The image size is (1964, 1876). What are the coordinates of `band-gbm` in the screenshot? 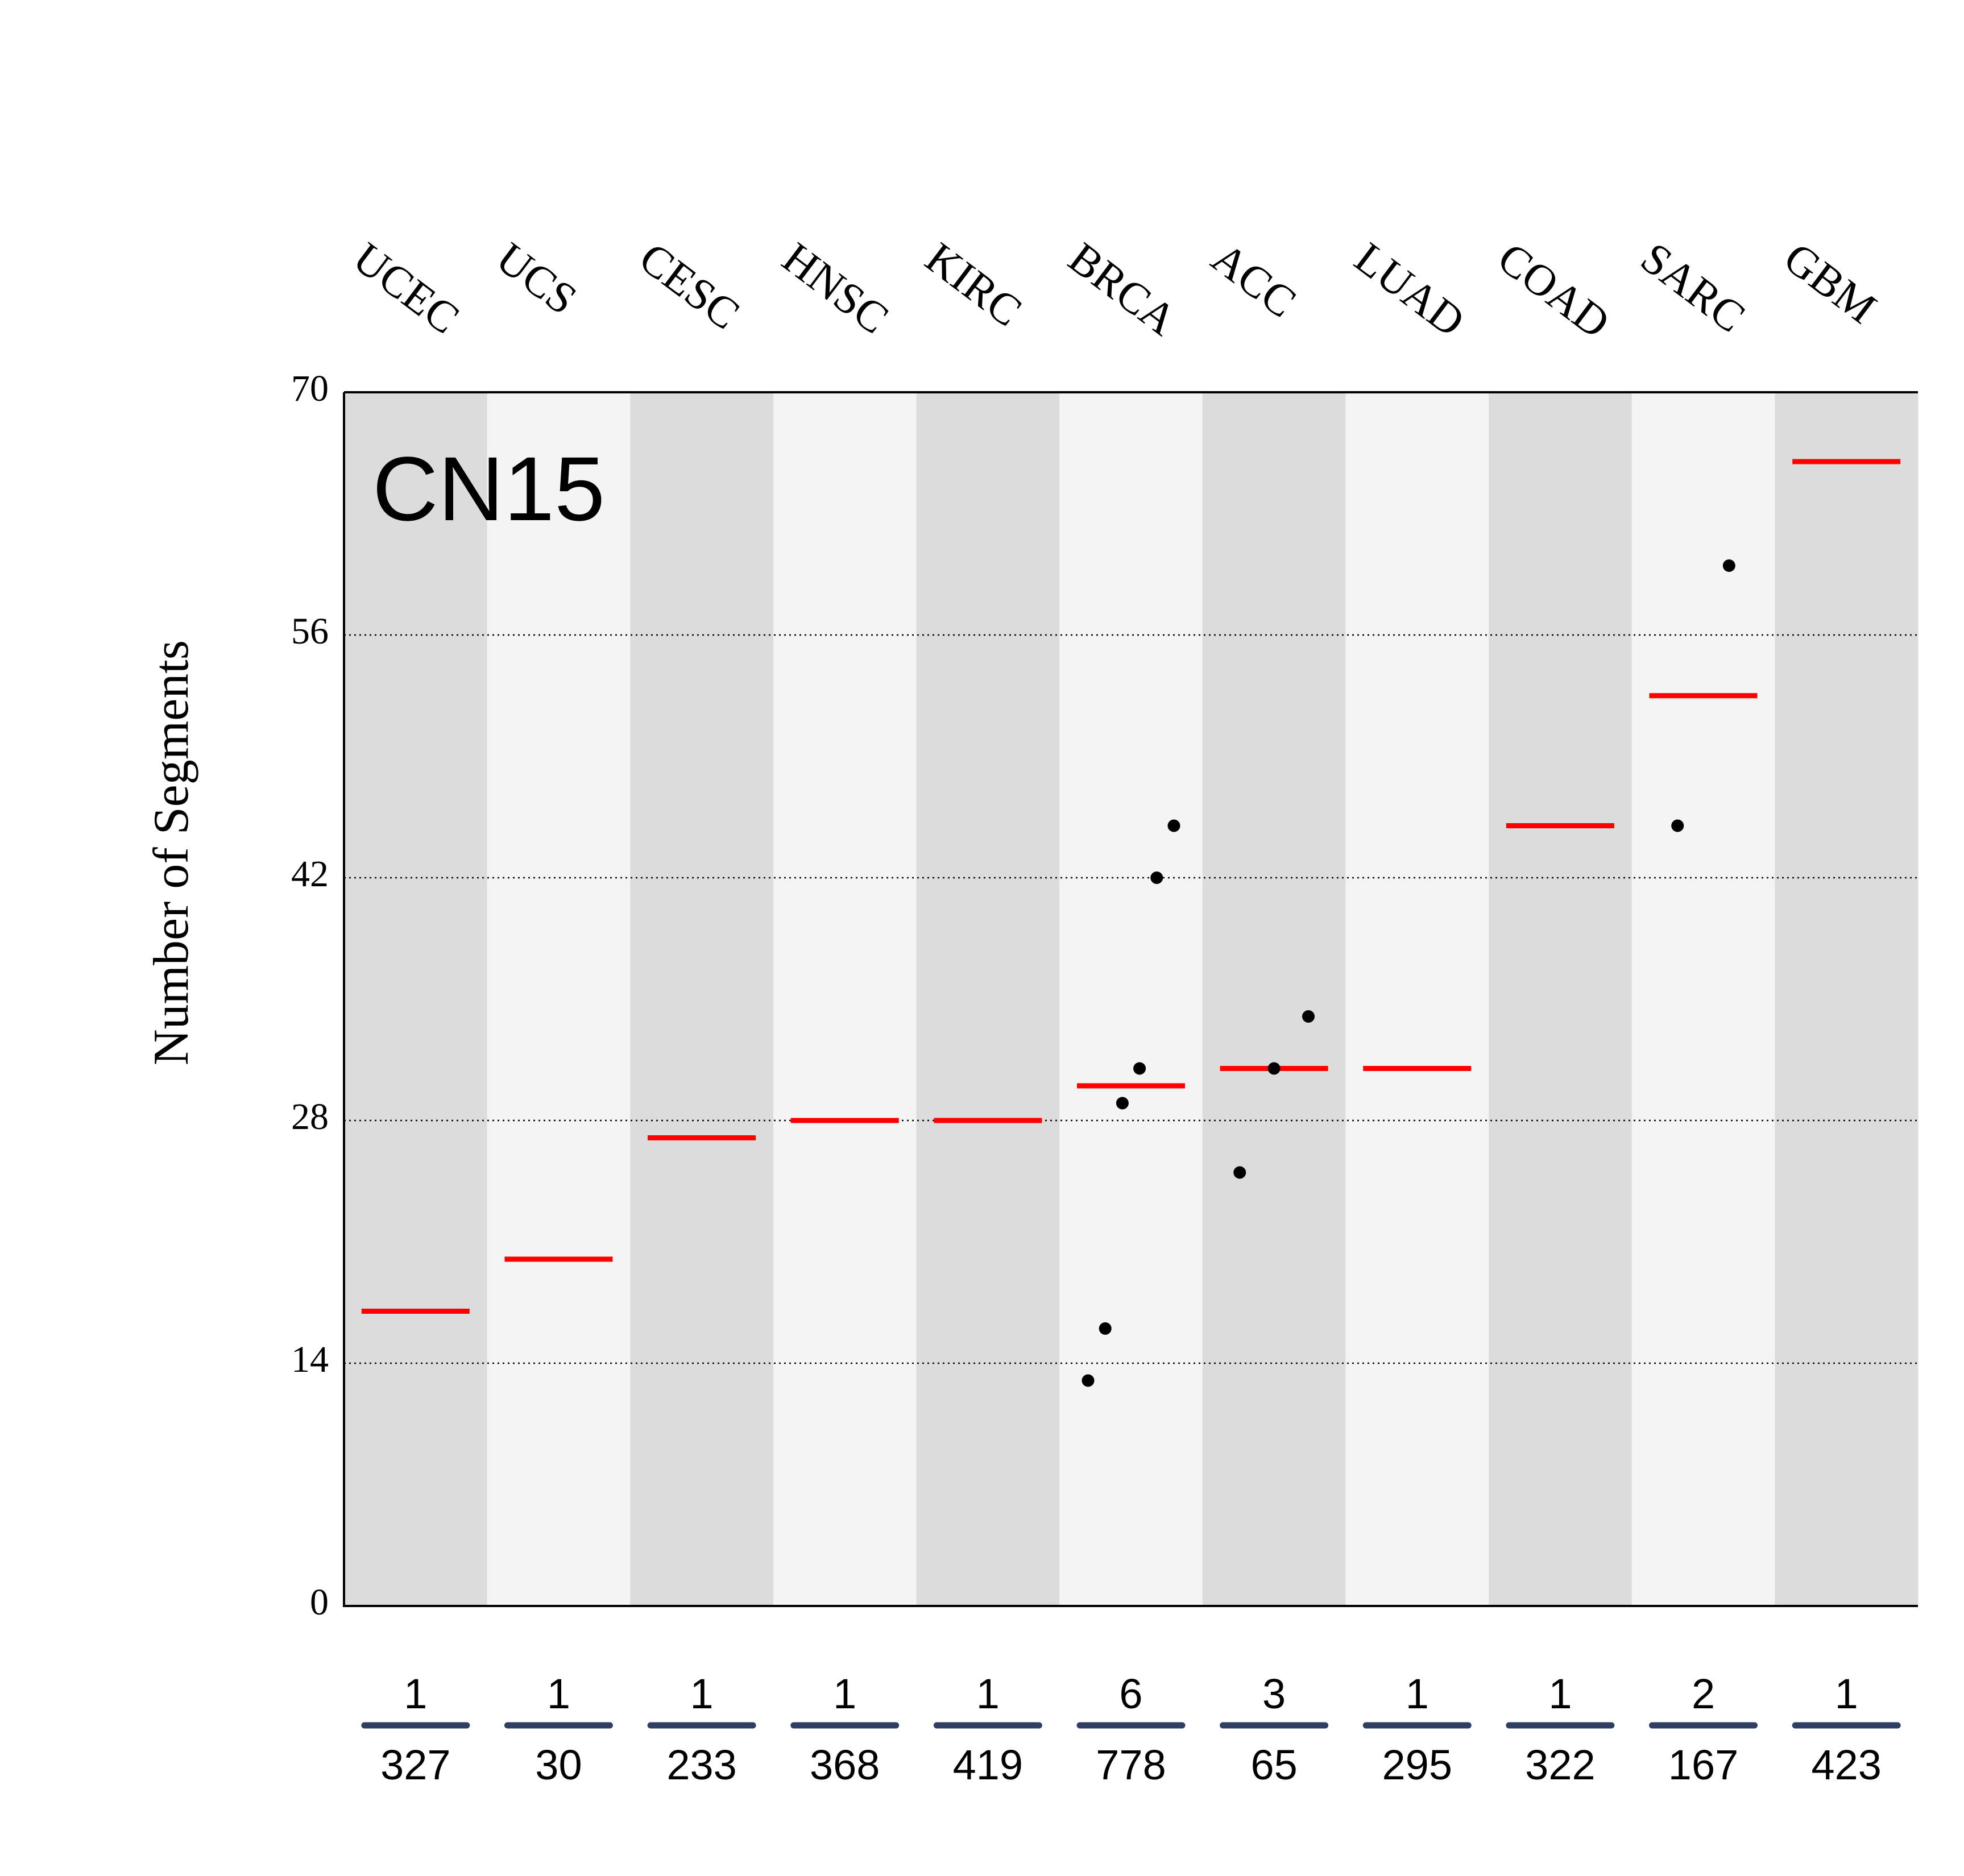 It's located at (1847, 999).